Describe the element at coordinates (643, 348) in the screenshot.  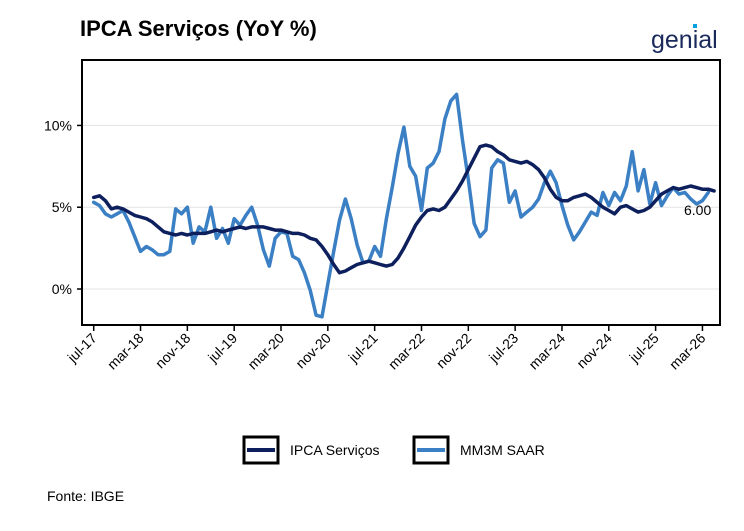
I see `x-tick-label: jul-25` at that location.